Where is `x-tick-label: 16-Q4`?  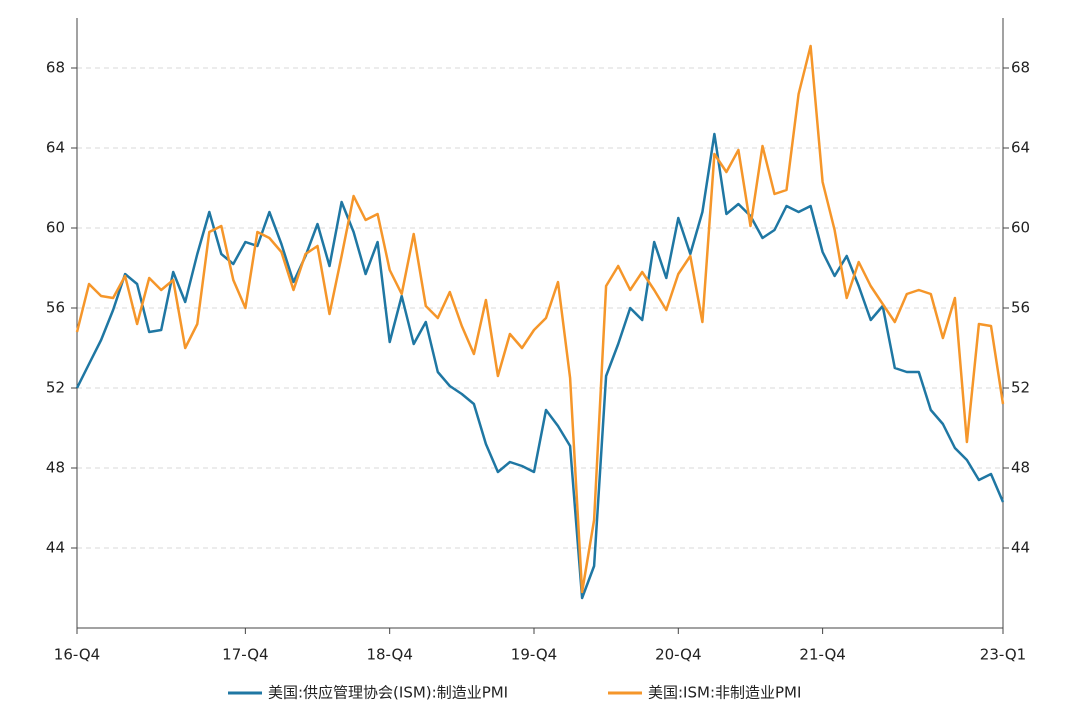 x-tick-label: 16-Q4 is located at coordinates (77, 655).